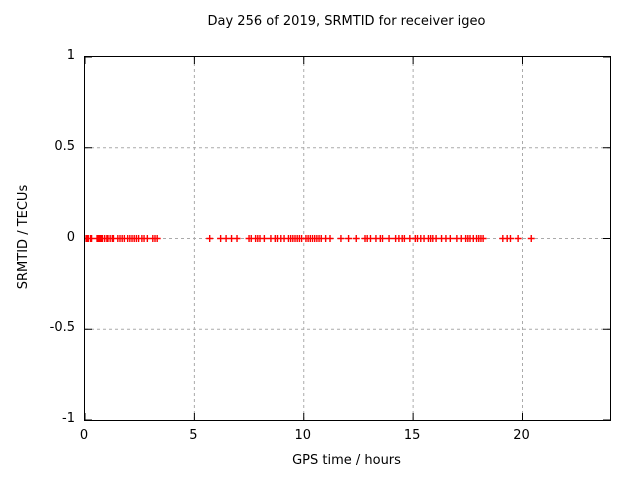 The height and width of the screenshot is (480, 640). What do you see at coordinates (70, 55) in the screenshot?
I see `y-tick-label: 1` at bounding box center [70, 55].